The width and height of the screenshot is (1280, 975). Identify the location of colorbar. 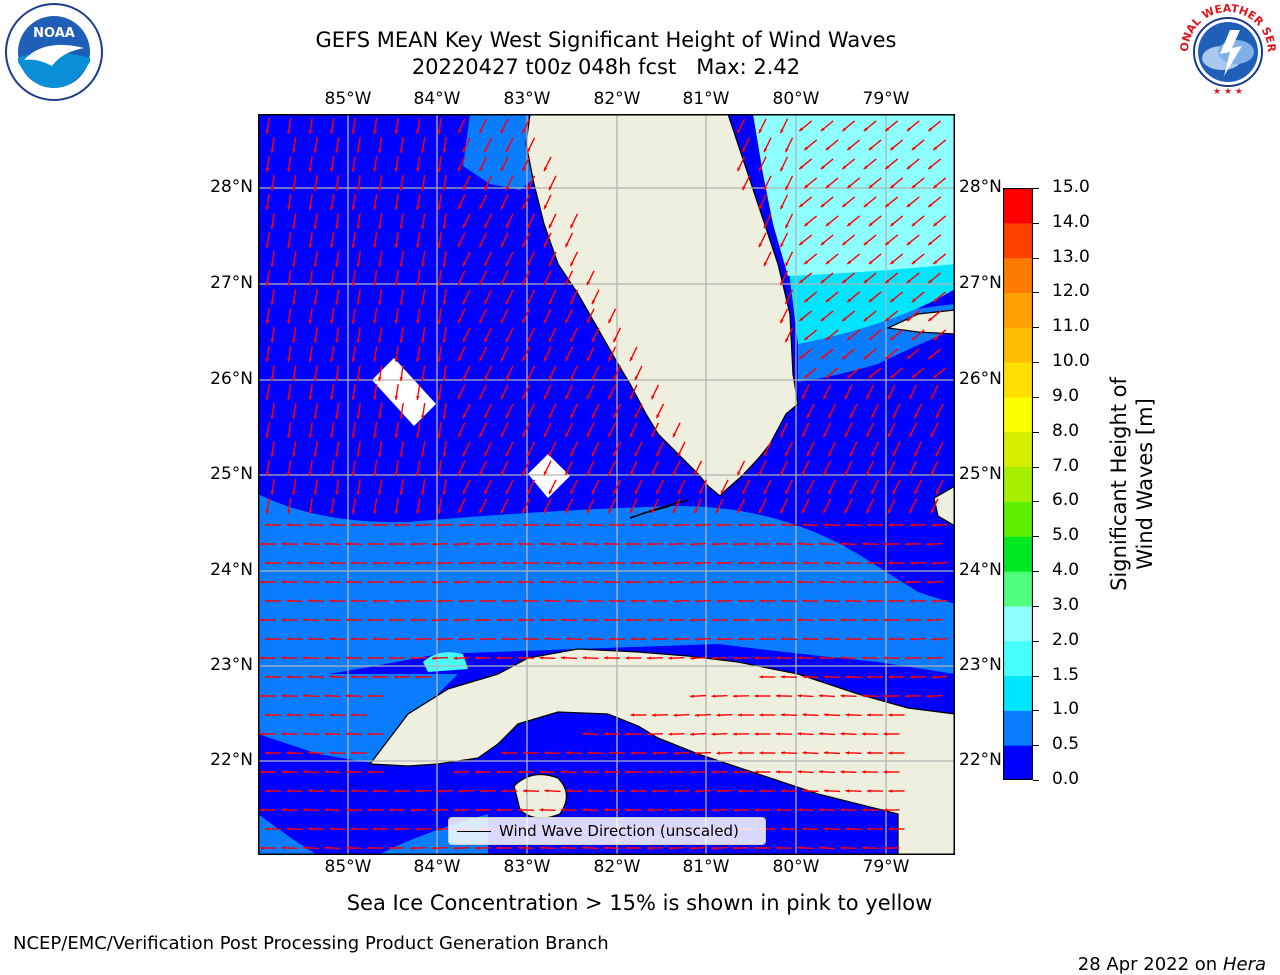
(1018, 484).